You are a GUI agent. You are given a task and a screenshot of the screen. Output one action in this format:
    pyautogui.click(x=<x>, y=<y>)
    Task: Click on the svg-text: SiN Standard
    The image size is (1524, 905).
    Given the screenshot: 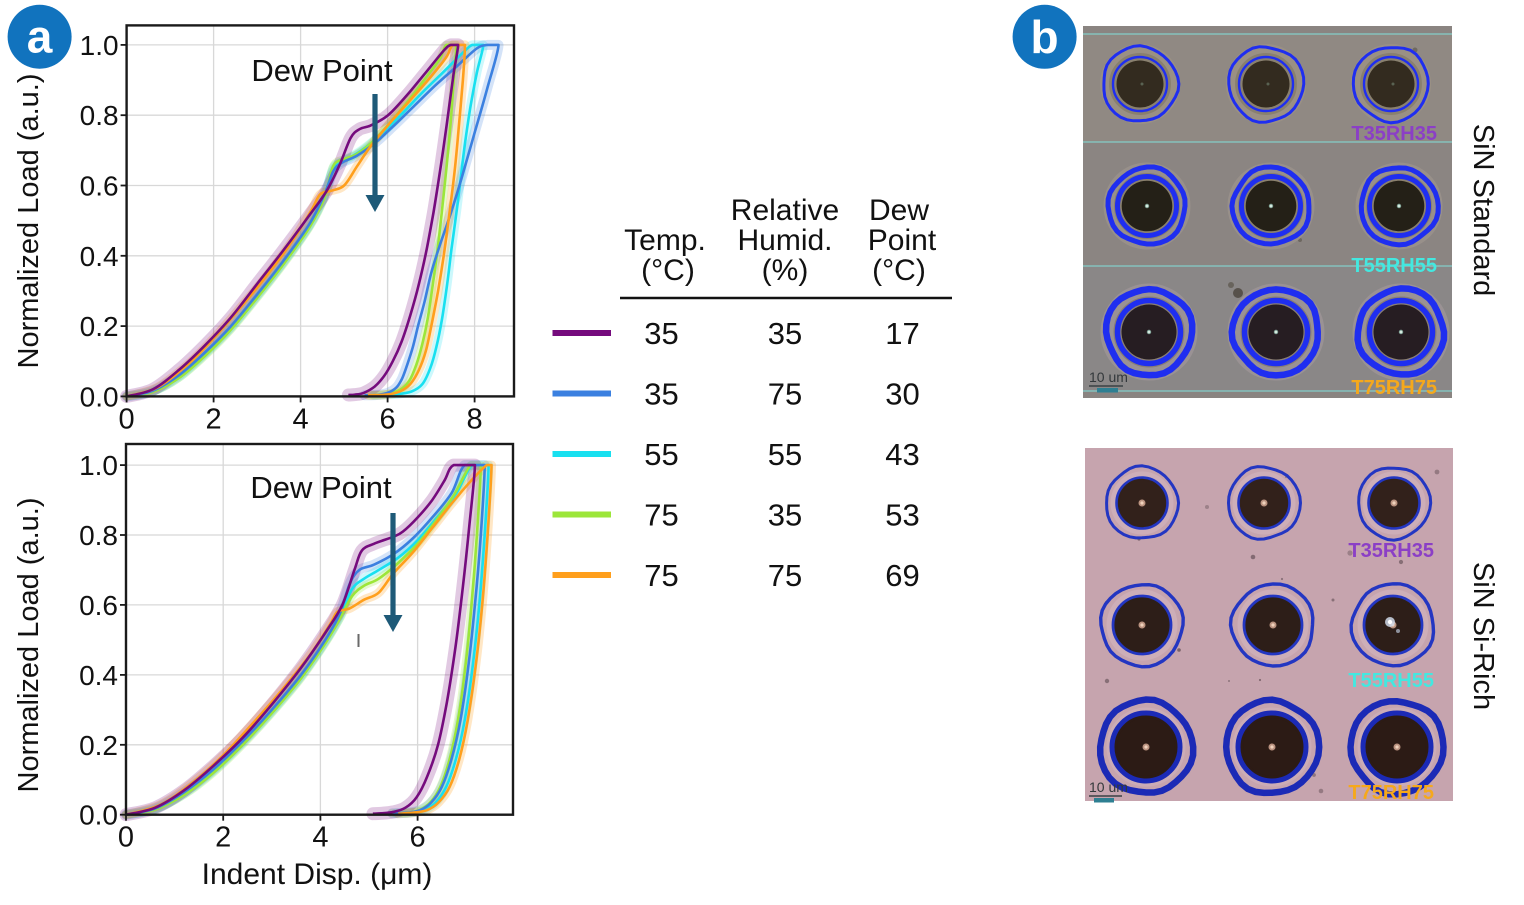 What is the action you would take?
    pyautogui.click(x=1483, y=210)
    